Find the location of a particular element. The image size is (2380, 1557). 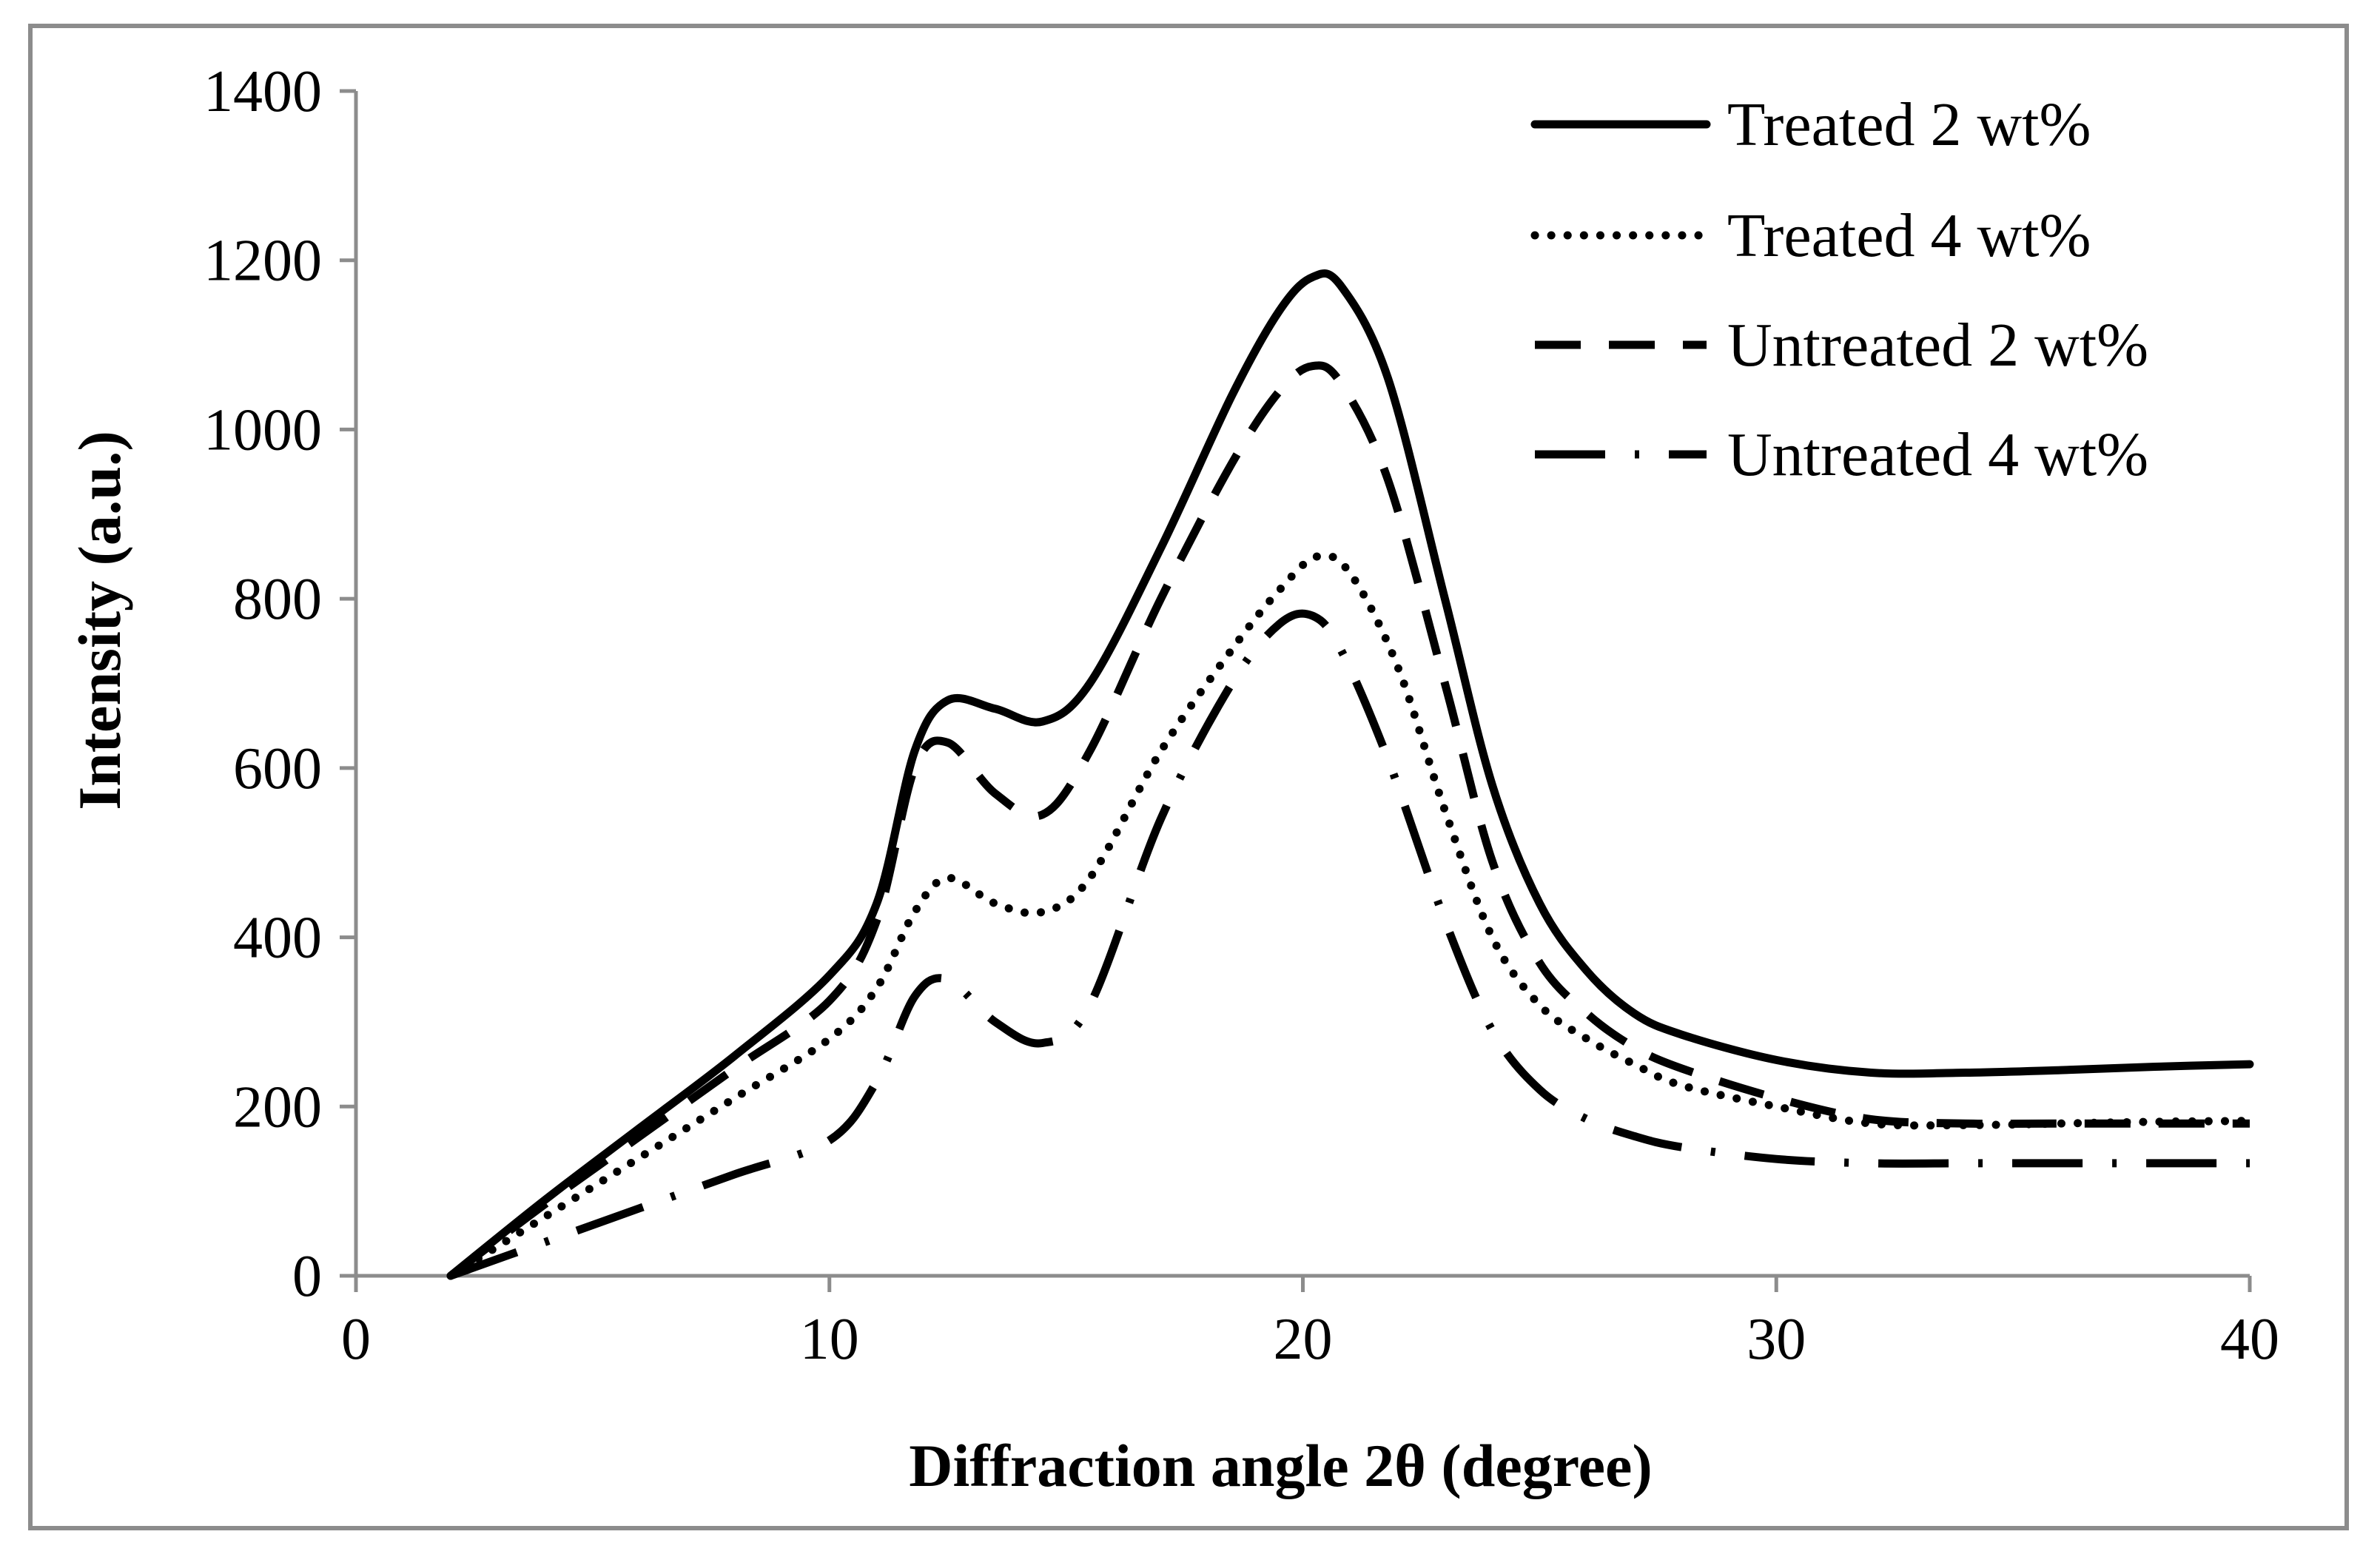

legend-label-0: Treated 2 wt% is located at coordinates (1909, 124).